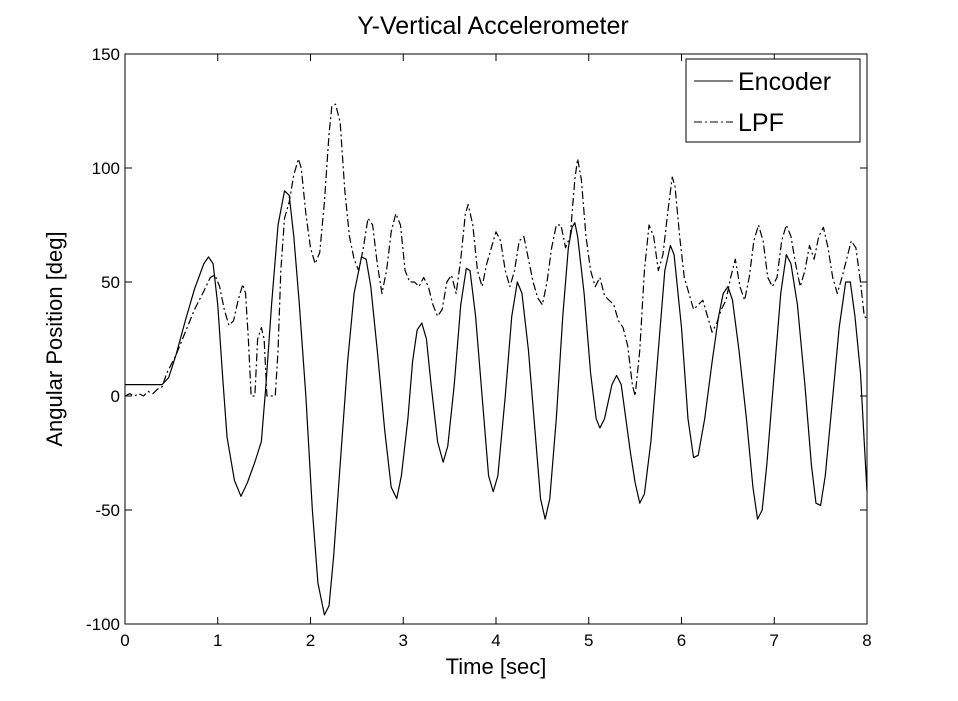 This screenshot has height=701, width=958. I want to click on x-tick-label: 8, so click(866, 640).